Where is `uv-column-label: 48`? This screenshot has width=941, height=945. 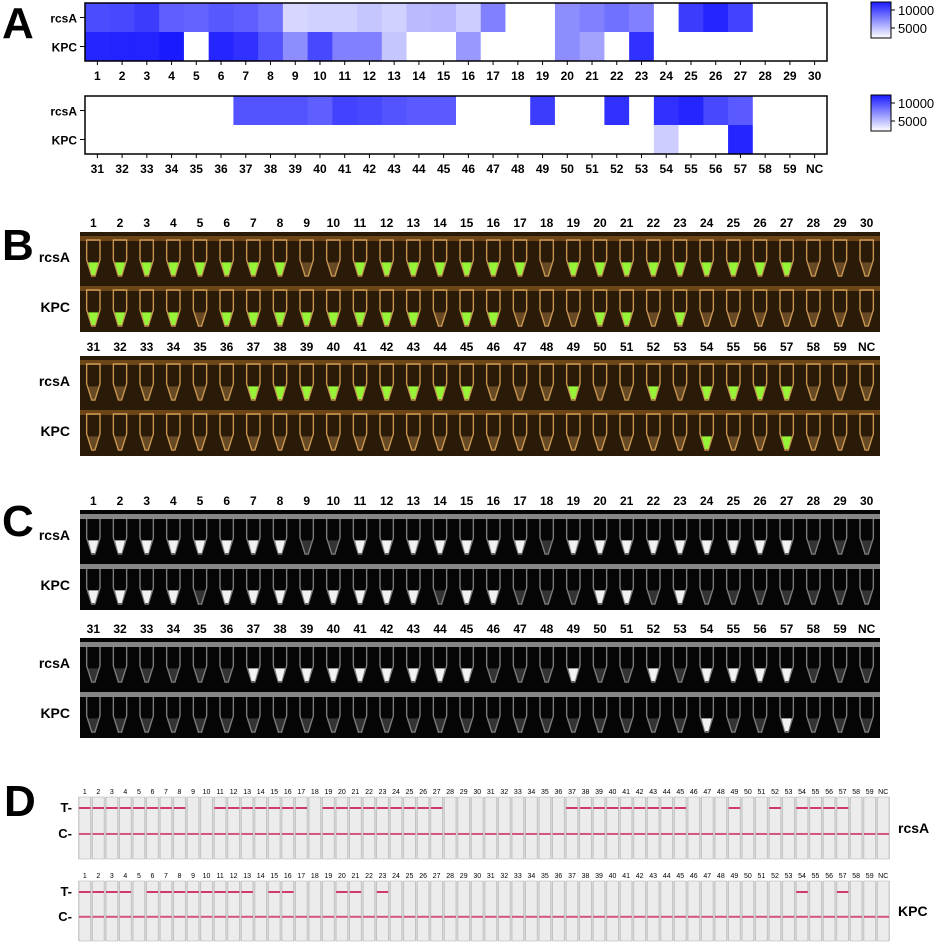 uv-column-label: 48 is located at coordinates (547, 629).